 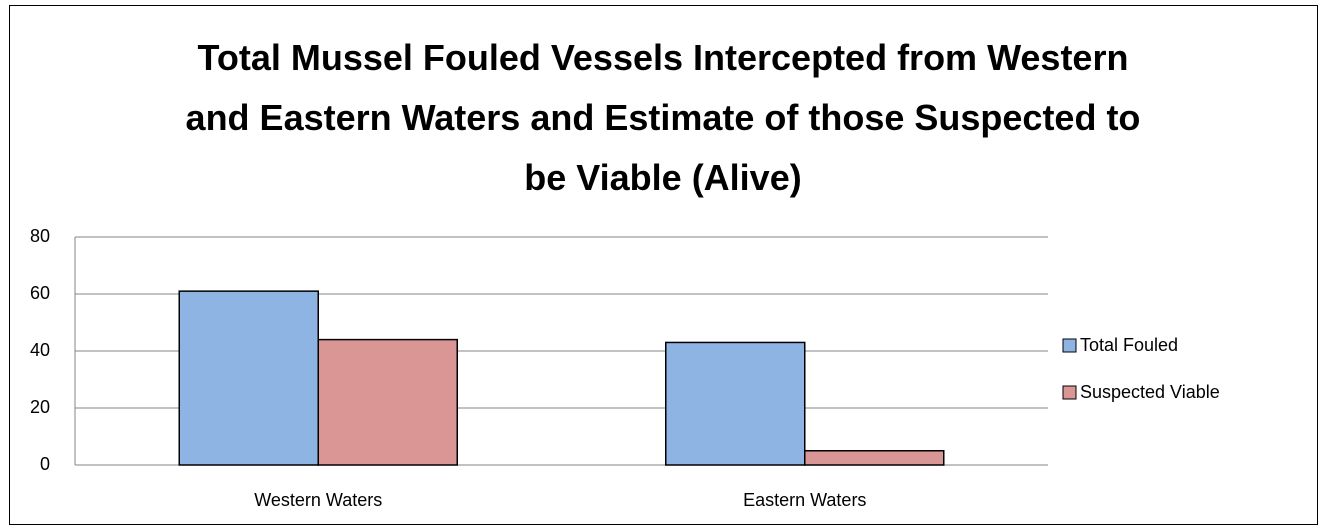 What do you see at coordinates (45, 464) in the screenshot?
I see `y-tick-label: 0` at bounding box center [45, 464].